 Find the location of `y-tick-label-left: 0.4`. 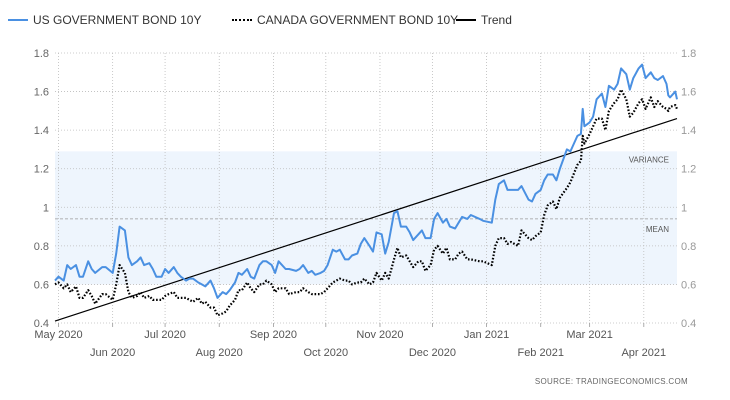

y-tick-label-left: 0.4 is located at coordinates (41, 324).